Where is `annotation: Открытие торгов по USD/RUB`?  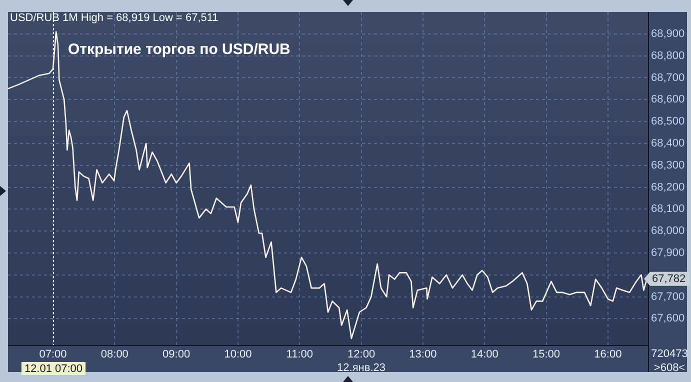 annotation: Открытие торгов по USD/RUB is located at coordinates (179, 49).